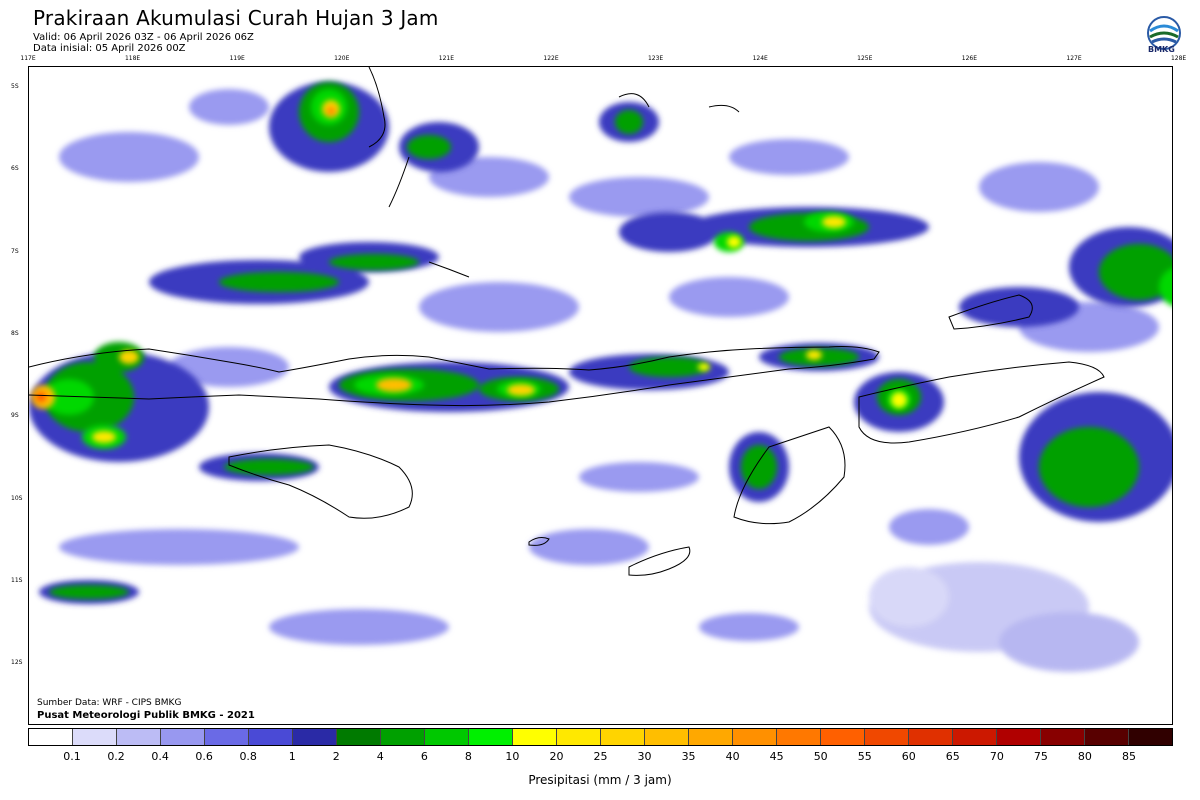  I want to click on legend-label: 30, so click(644, 756).